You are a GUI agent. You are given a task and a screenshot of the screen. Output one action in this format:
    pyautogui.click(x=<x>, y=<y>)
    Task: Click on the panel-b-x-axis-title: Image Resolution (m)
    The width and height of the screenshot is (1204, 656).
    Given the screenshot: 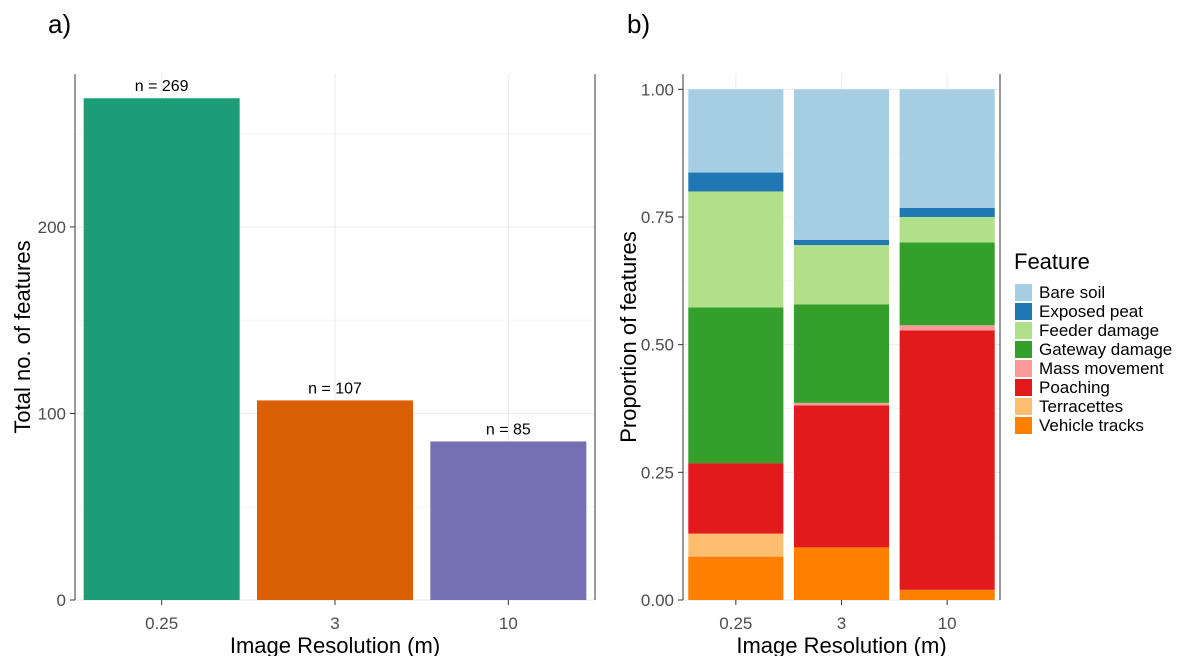 What is the action you would take?
    pyautogui.click(x=841, y=644)
    